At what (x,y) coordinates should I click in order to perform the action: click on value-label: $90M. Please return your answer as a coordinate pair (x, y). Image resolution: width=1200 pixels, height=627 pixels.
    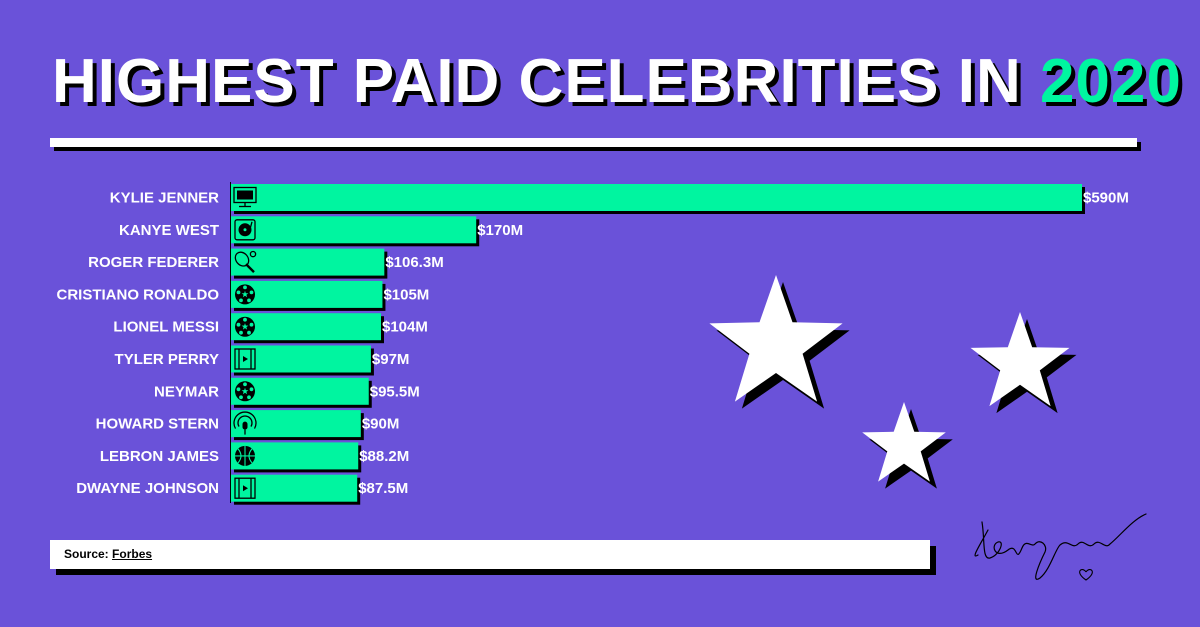
    Looking at the image, I should click on (381, 424).